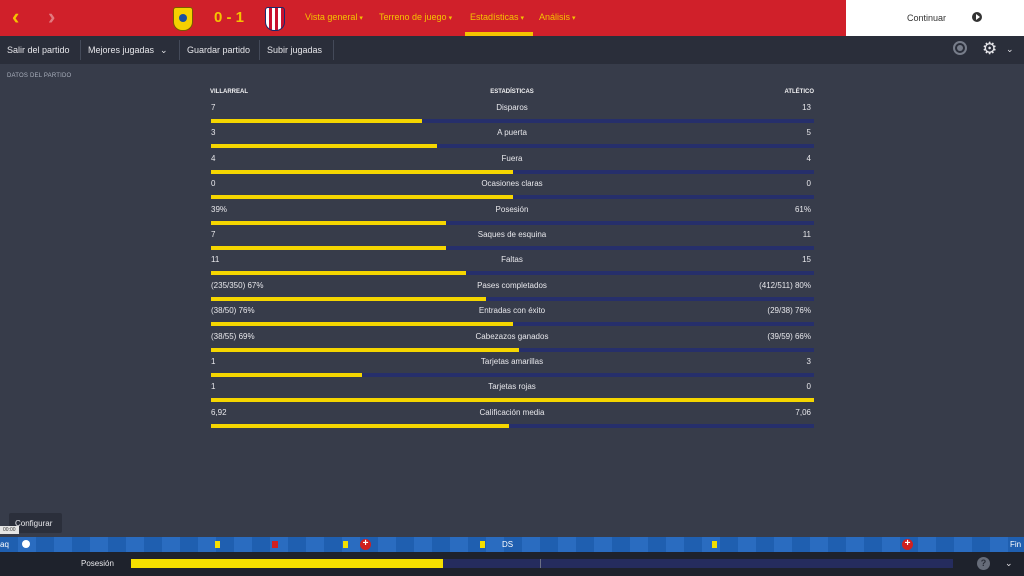 This screenshot has width=1024, height=576. I want to click on stat-label: Tarjetas rojas, so click(512, 387).